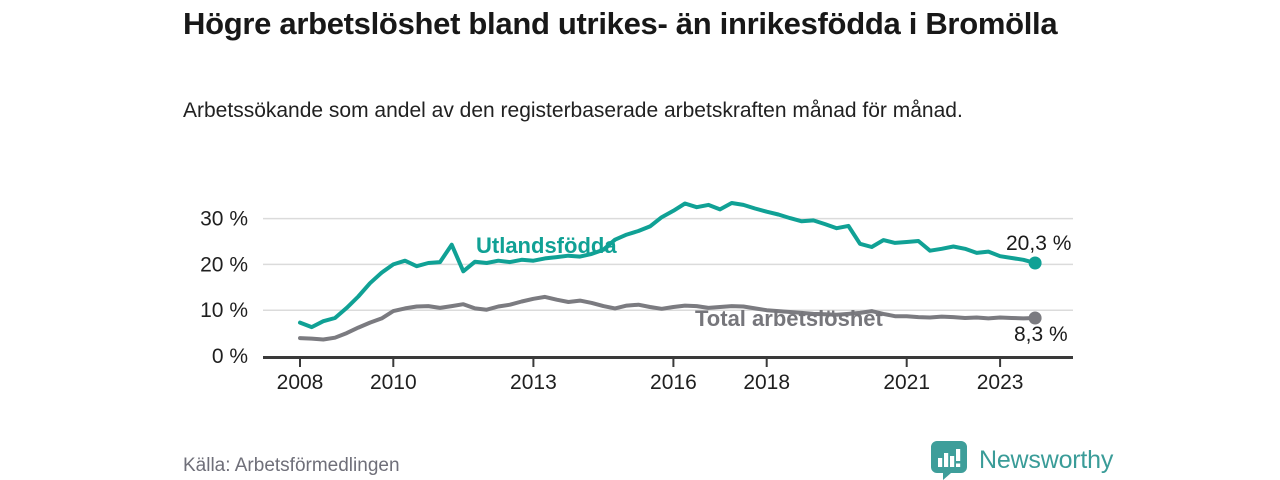  What do you see at coordinates (224, 219) in the screenshot?
I see `y-tick-label-30: 30 %` at bounding box center [224, 219].